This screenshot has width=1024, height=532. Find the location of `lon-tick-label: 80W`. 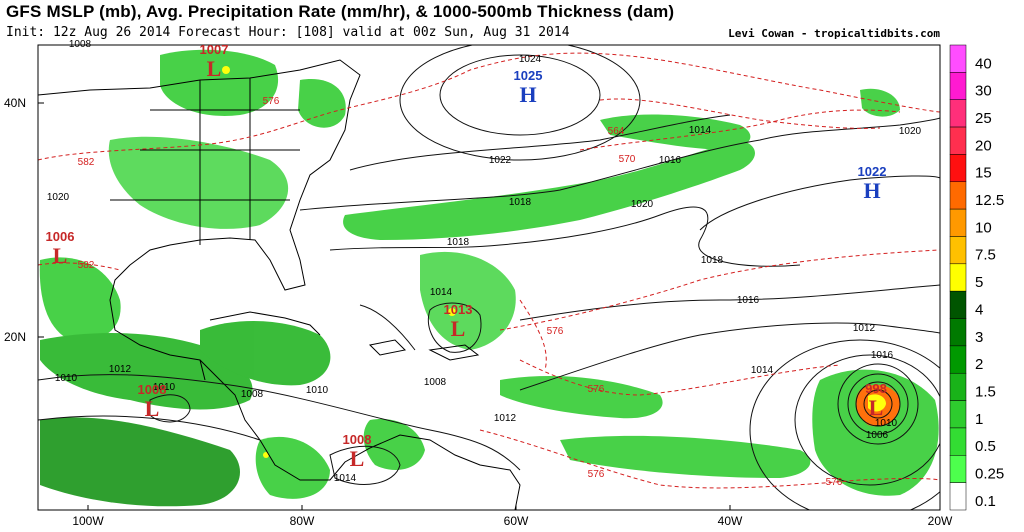

lon-tick-label: 80W is located at coordinates (302, 521).